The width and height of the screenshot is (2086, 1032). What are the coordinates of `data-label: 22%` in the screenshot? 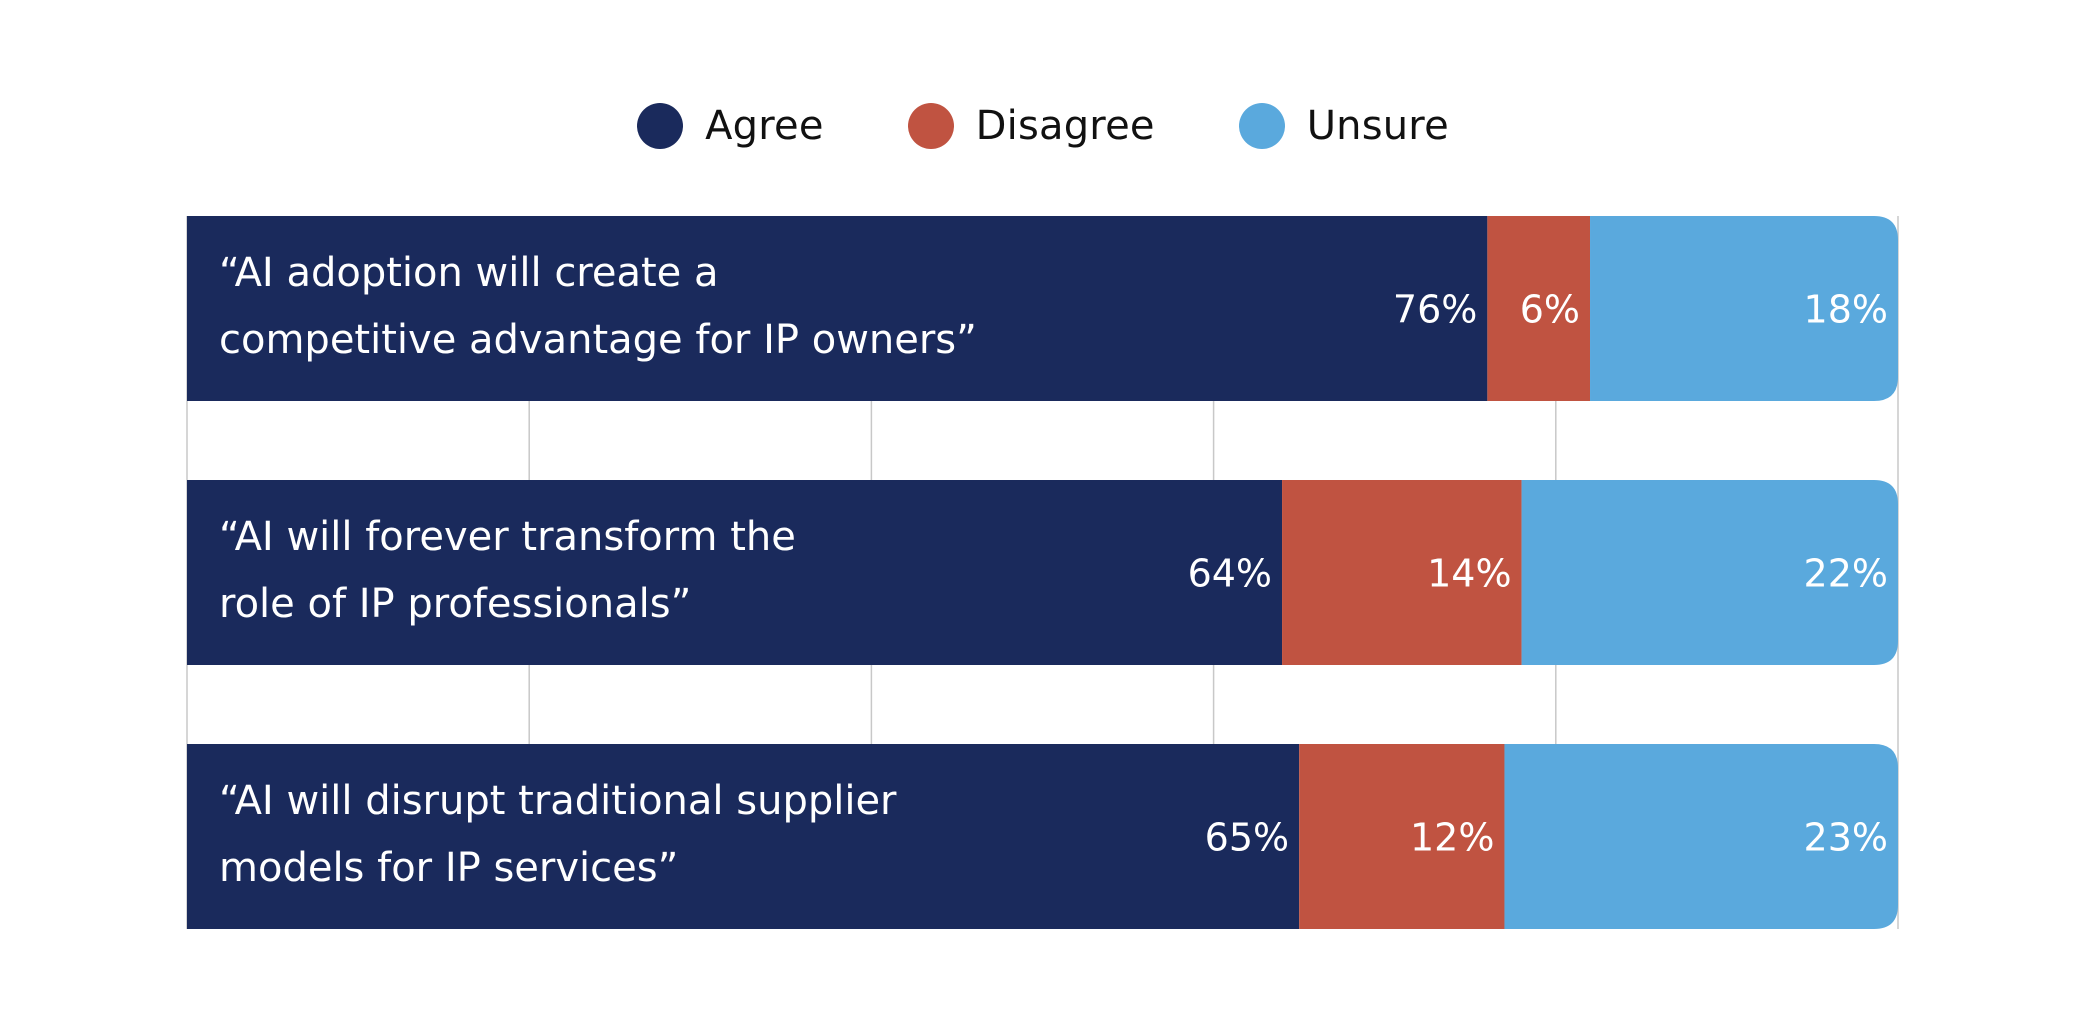 It's located at (1846, 574).